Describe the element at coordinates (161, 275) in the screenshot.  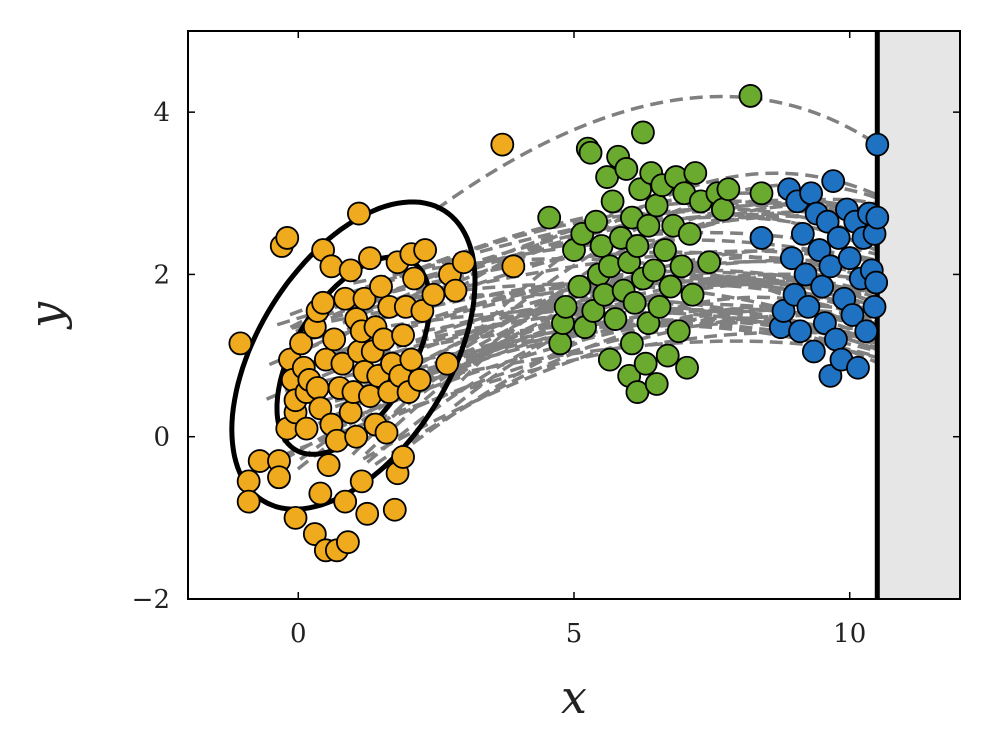
I see `y-tick-label: 2` at that location.